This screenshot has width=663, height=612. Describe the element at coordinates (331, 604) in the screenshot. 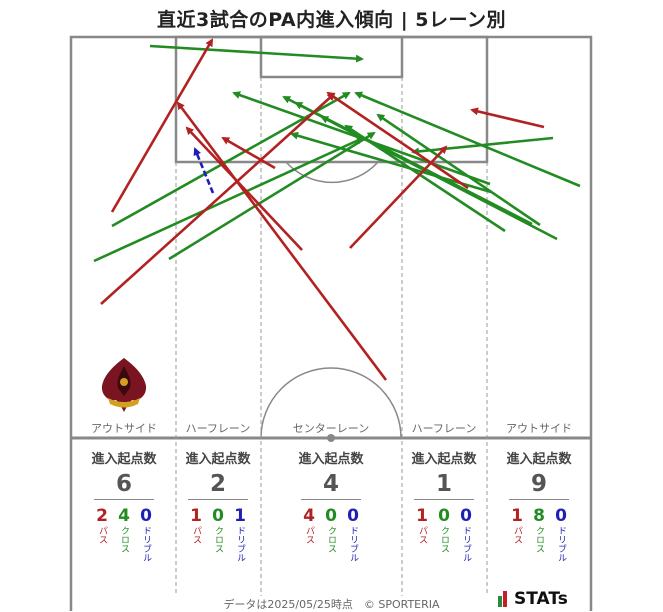

I see `footer-credit: データは2025/05/25時点 © SPORTERIA` at that location.